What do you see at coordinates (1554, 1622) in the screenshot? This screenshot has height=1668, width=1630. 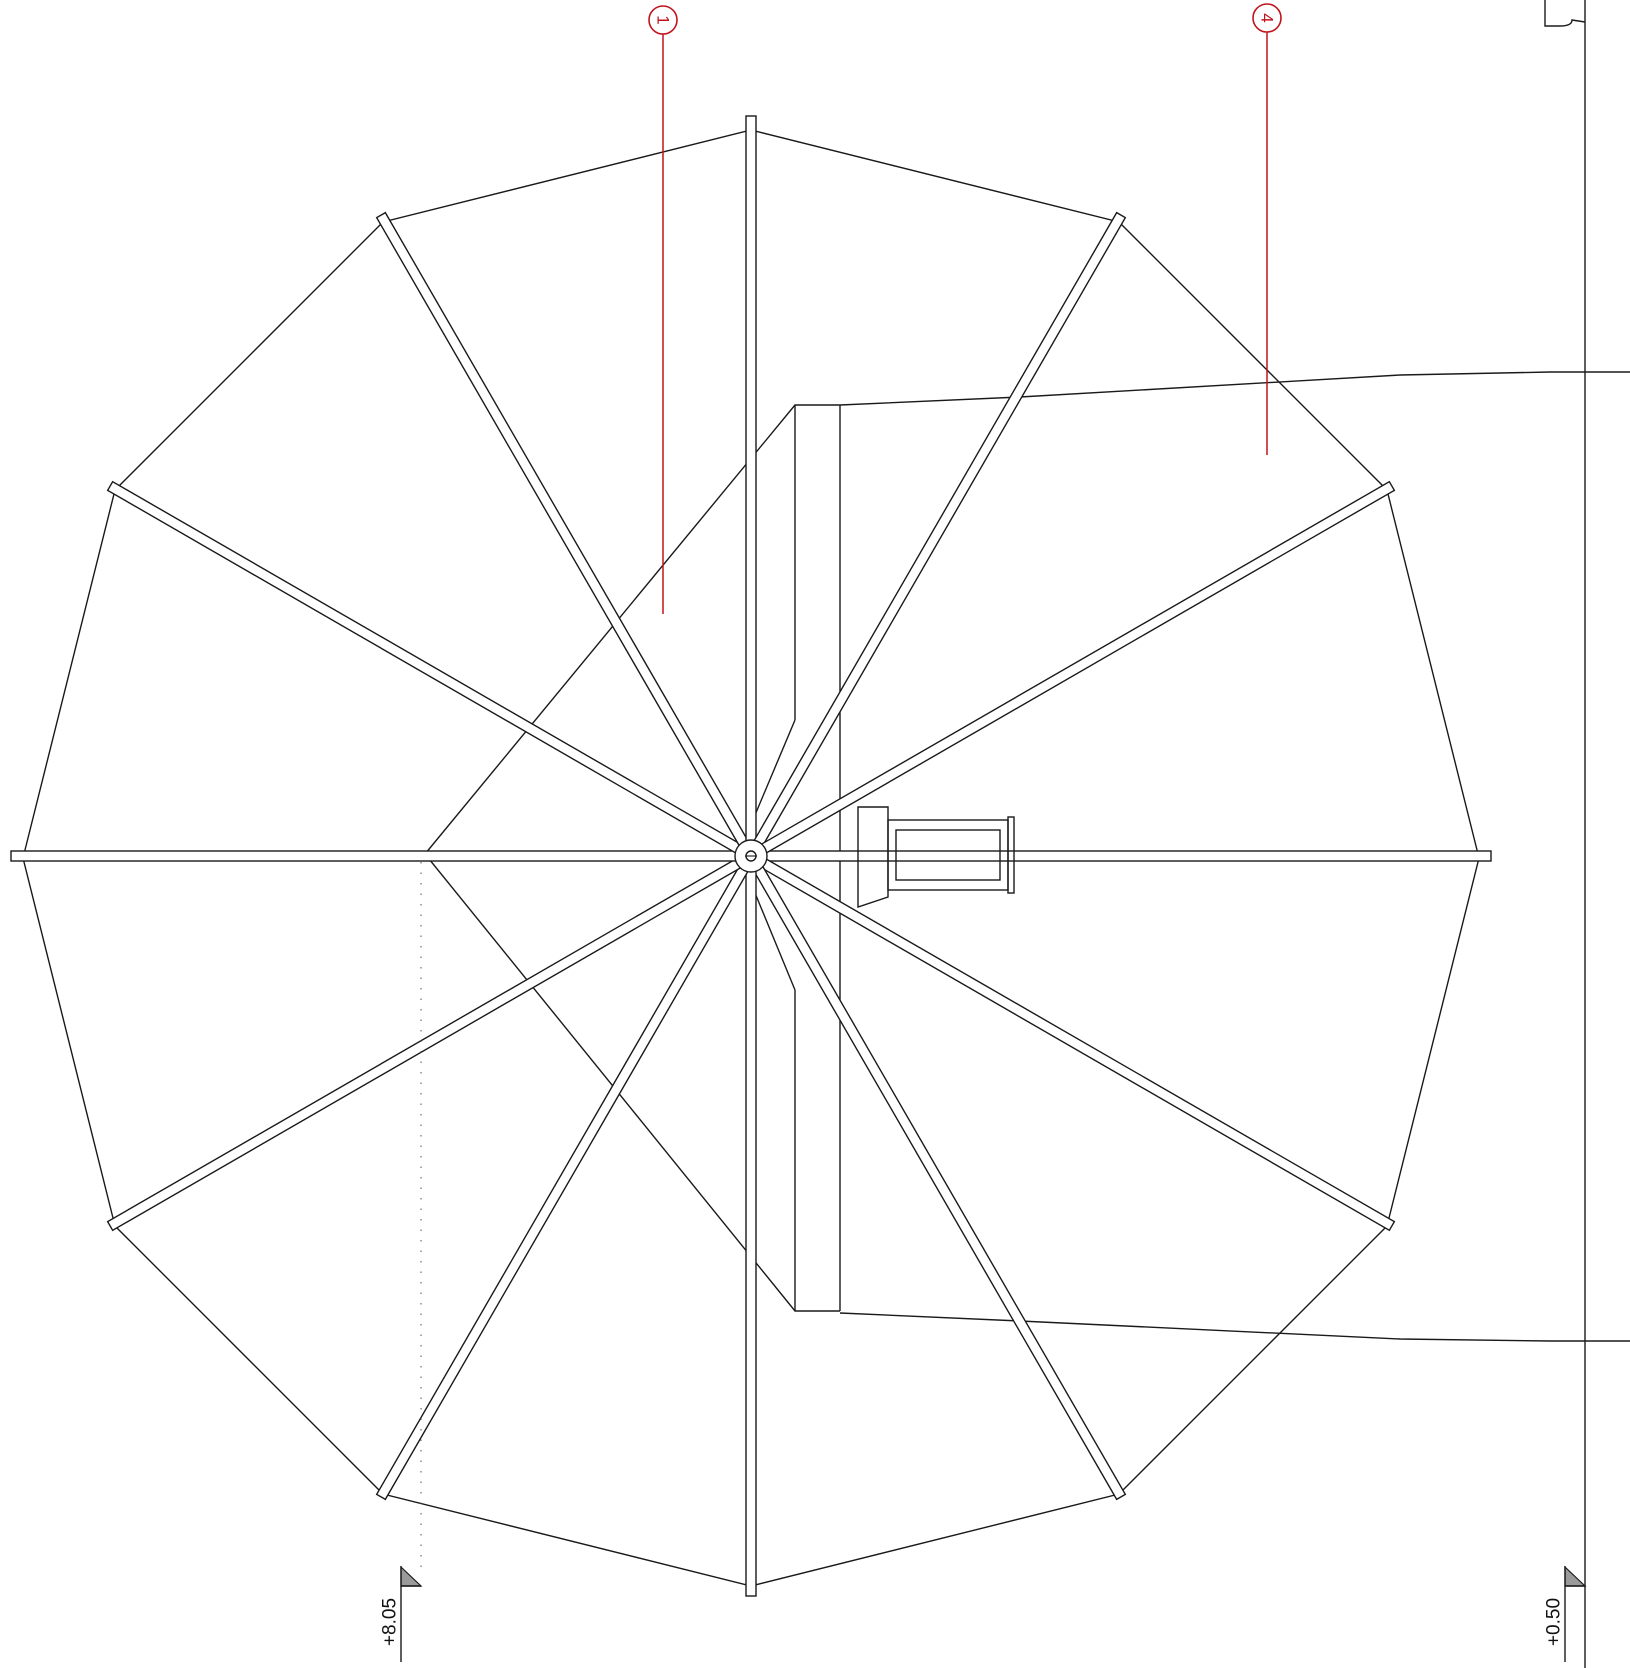 I see `level-right-label: +0.50` at bounding box center [1554, 1622].